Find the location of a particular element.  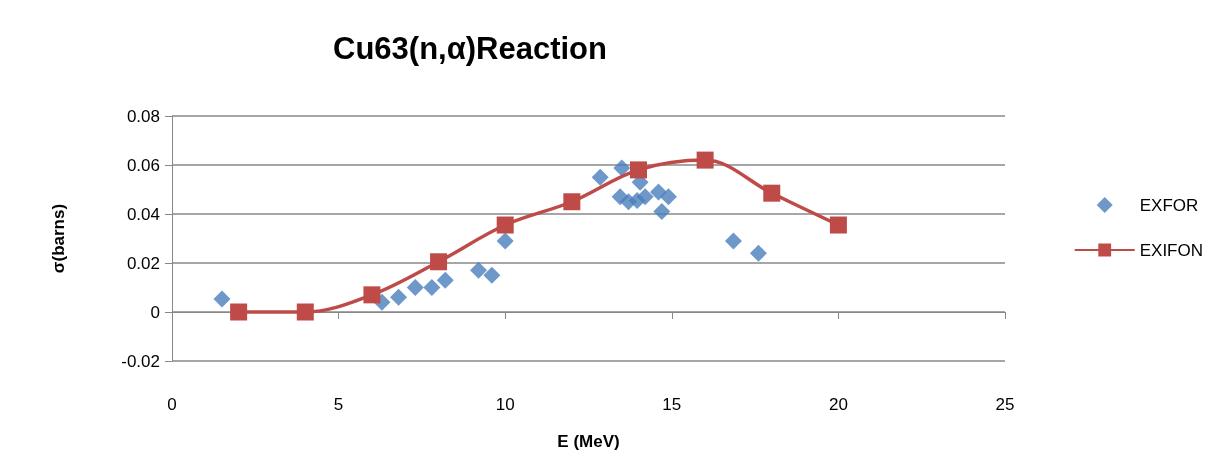

y-tick-label: 0.08 is located at coordinates (143, 116).